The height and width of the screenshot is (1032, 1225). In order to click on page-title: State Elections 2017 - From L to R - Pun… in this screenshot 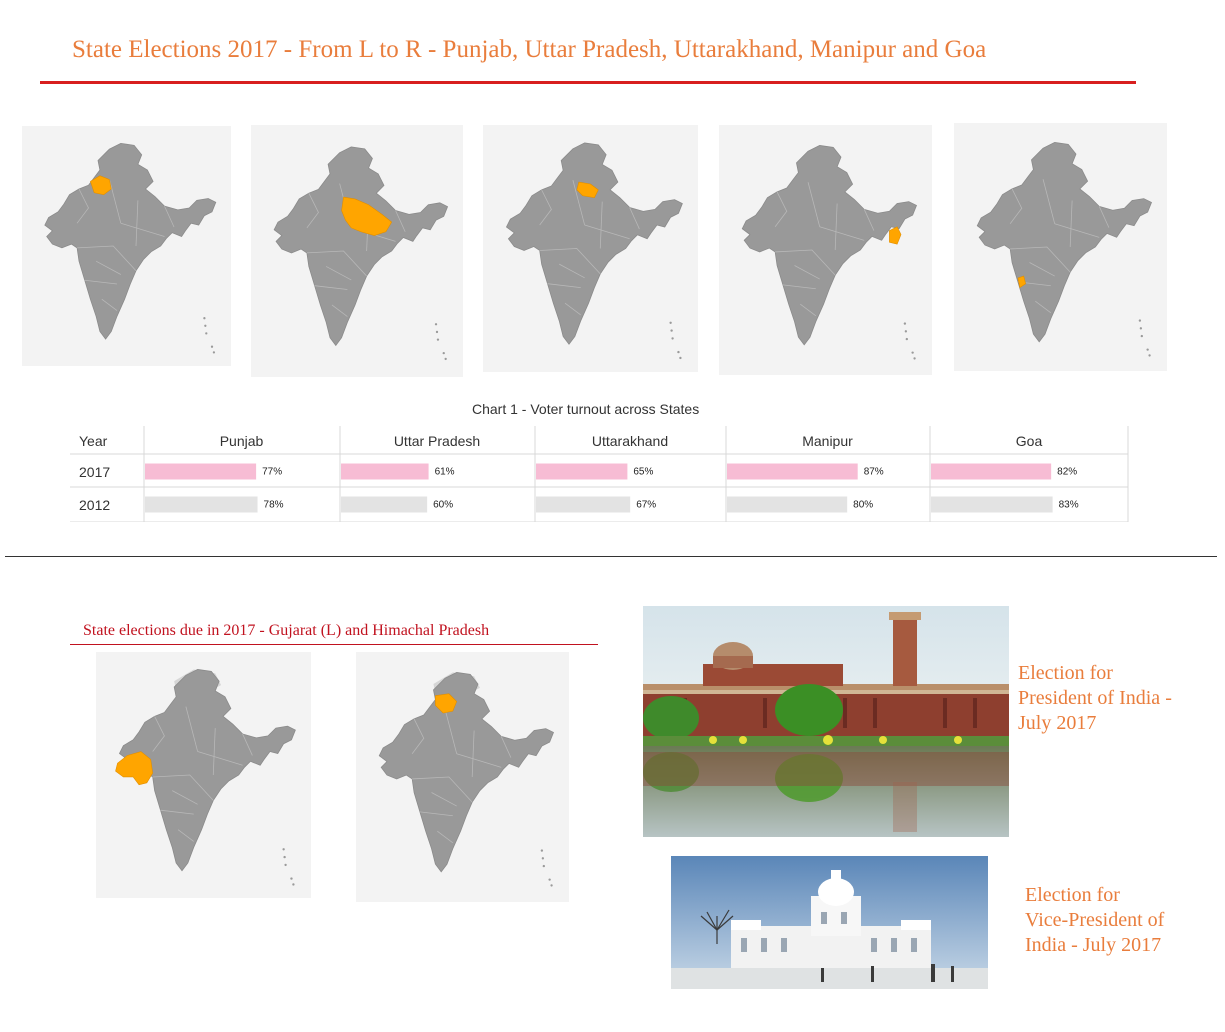, I will do `click(529, 49)`.